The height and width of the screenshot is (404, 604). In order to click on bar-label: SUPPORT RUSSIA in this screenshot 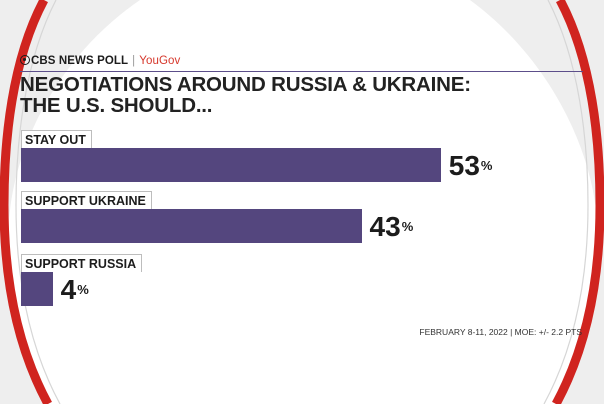, I will do `click(82, 263)`.